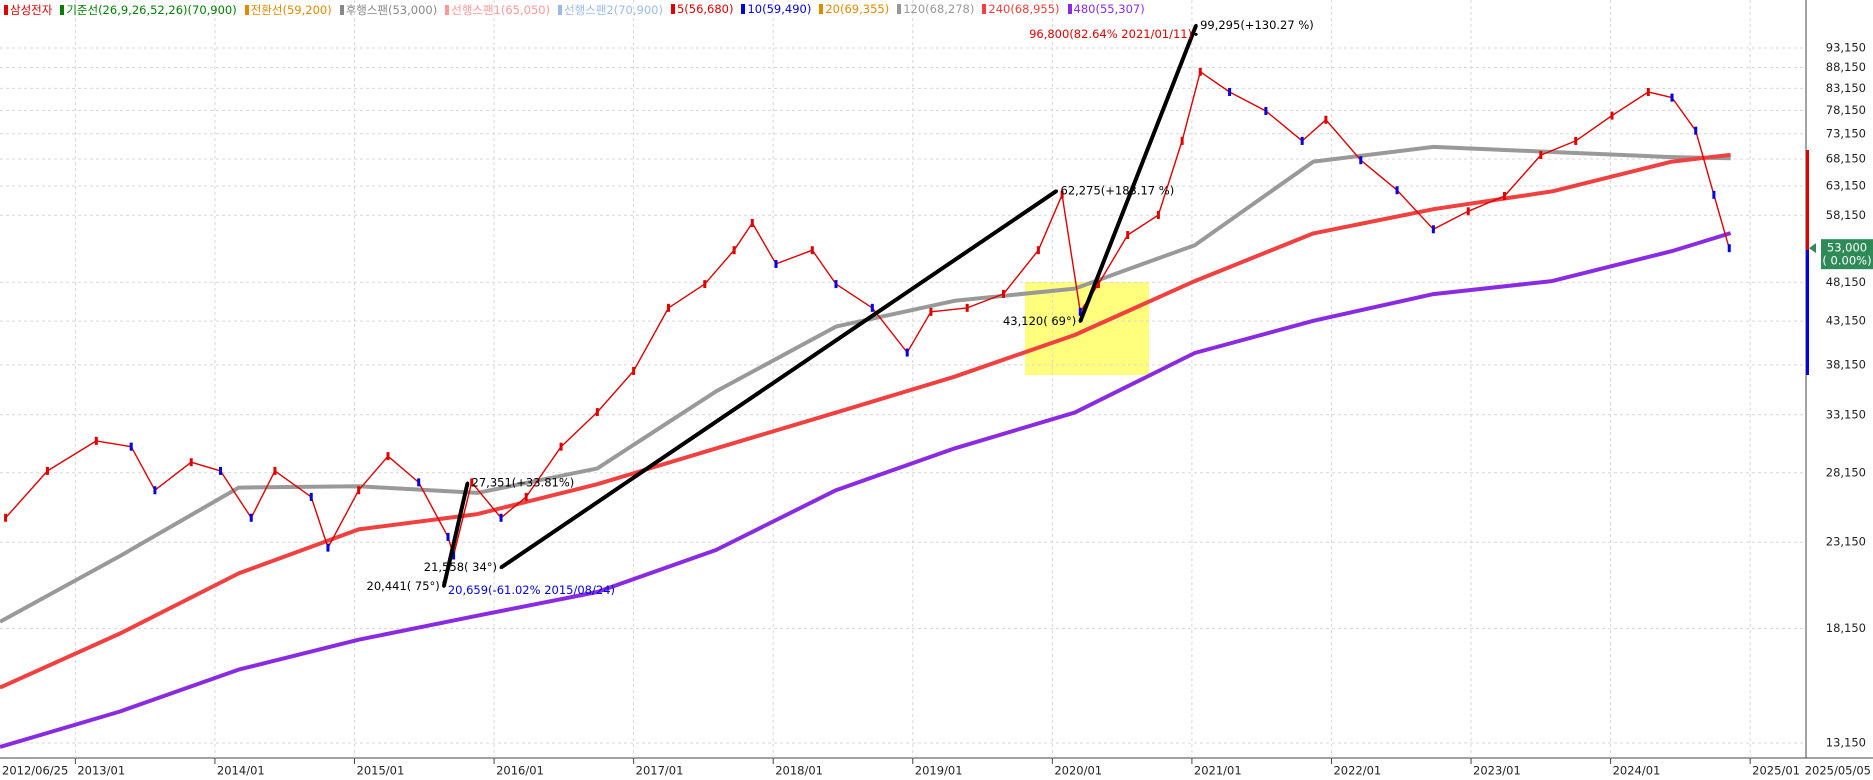  I want to click on legend-item: 10(59,490), so click(776, 10).